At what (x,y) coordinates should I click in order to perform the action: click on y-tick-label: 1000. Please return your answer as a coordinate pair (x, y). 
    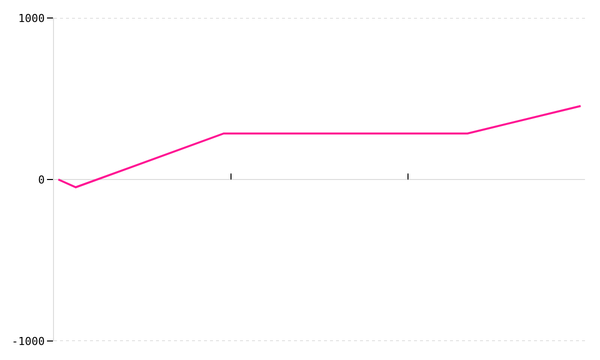
    Looking at the image, I should click on (31, 18).